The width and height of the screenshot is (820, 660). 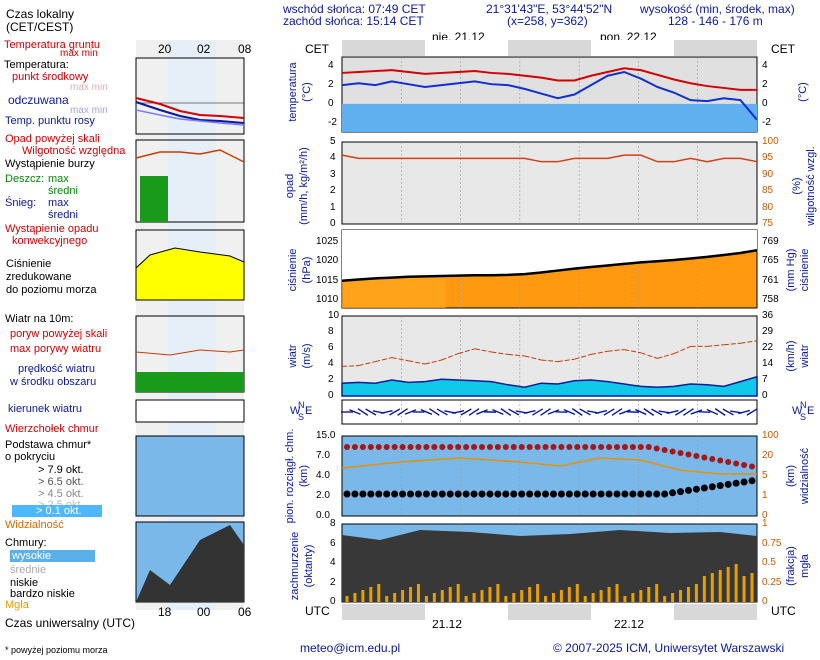 I want to click on cloud-tick: 15.0, so click(x=326, y=435).